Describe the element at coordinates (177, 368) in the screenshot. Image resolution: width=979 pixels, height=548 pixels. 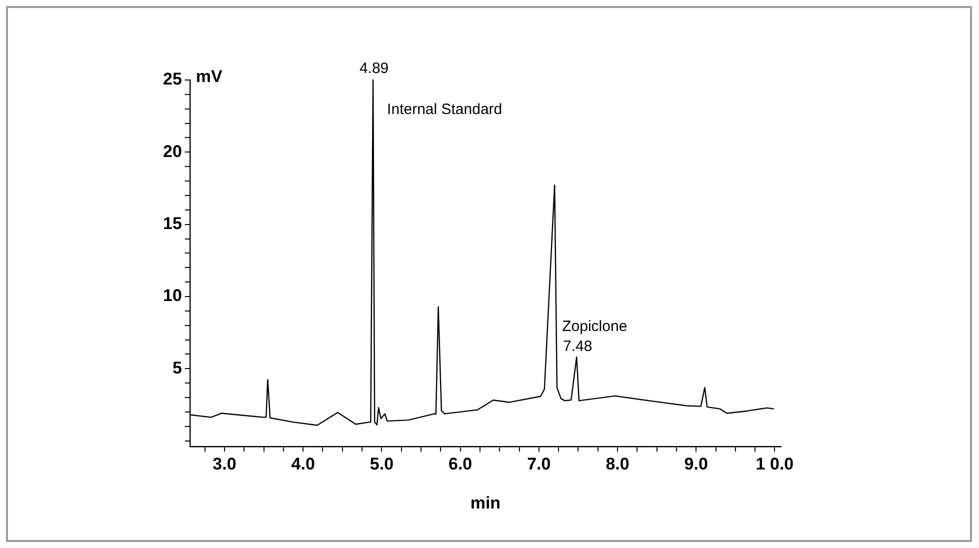
I see `y-tick-label: 5` at that location.